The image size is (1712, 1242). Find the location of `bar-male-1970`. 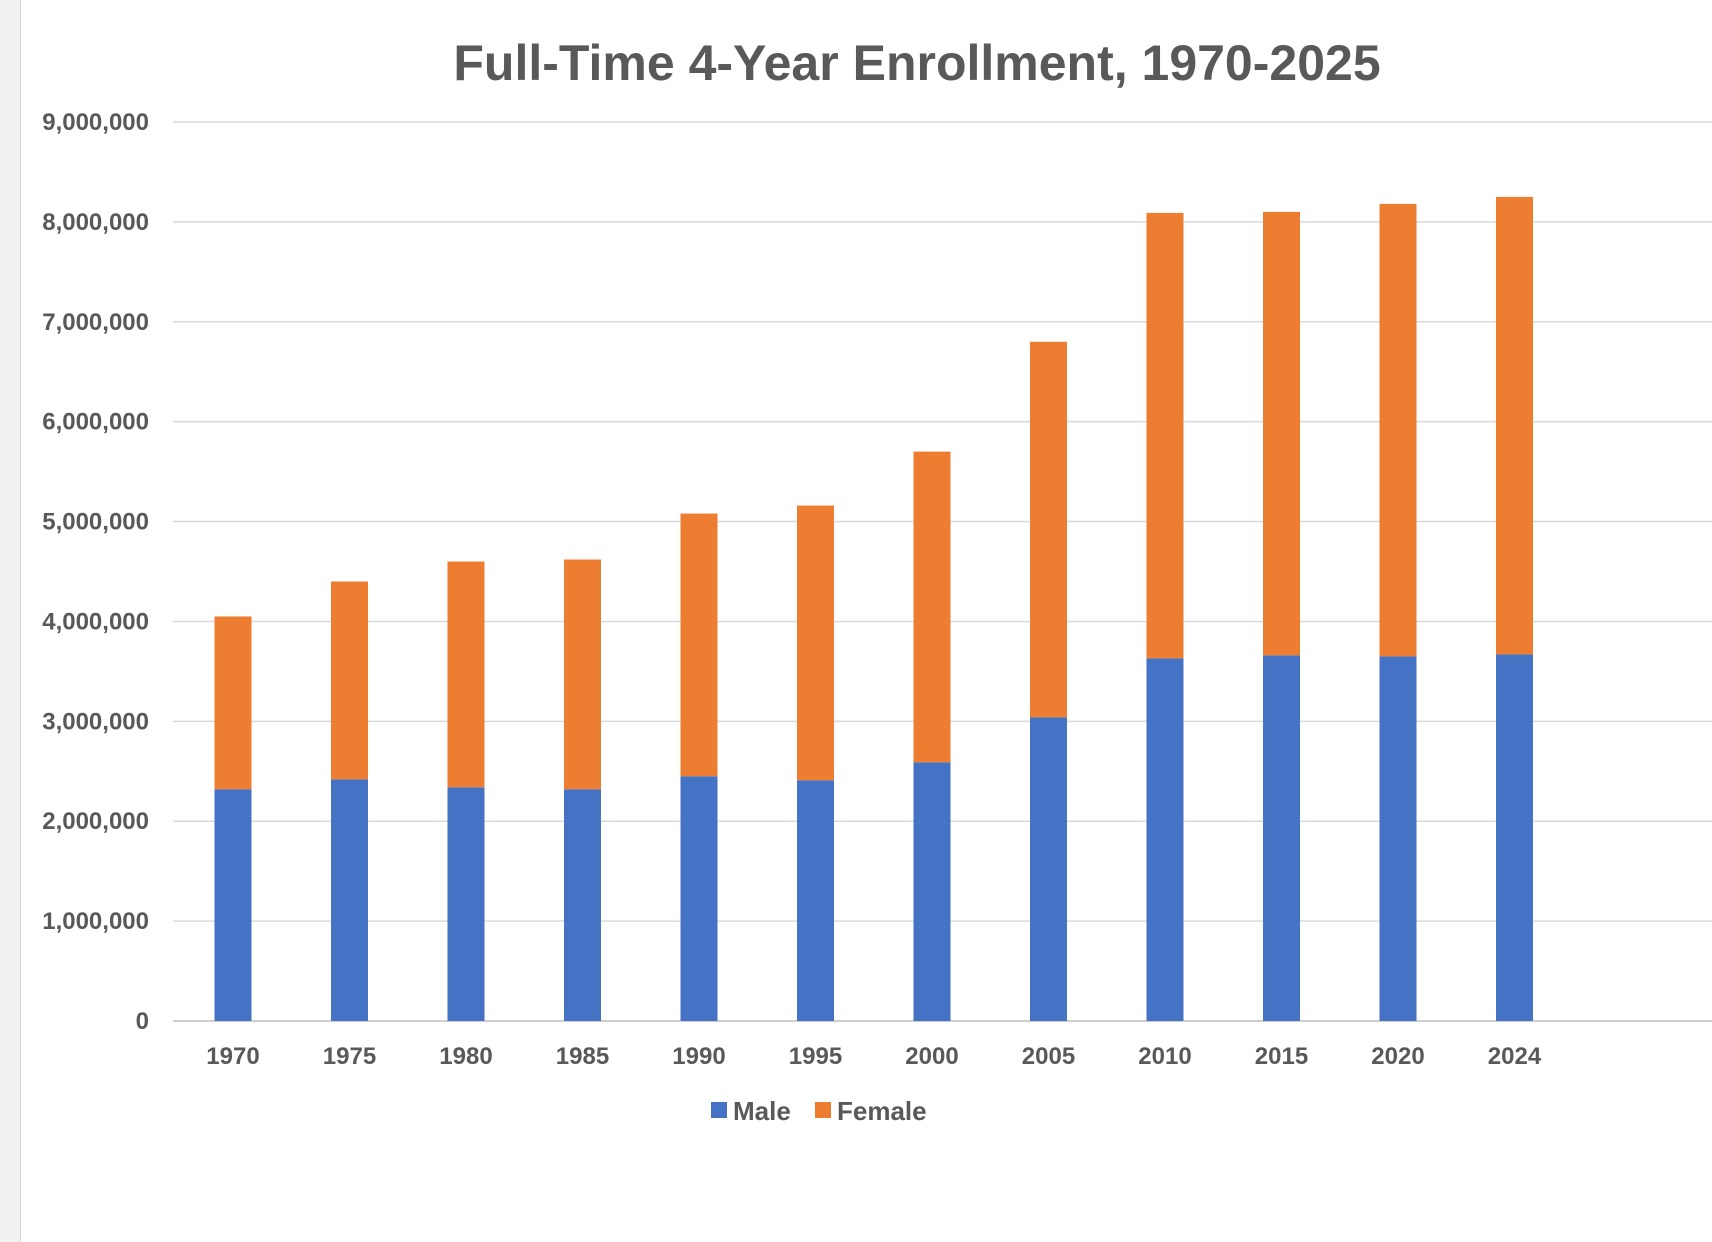

bar-male-1970 is located at coordinates (233, 905).